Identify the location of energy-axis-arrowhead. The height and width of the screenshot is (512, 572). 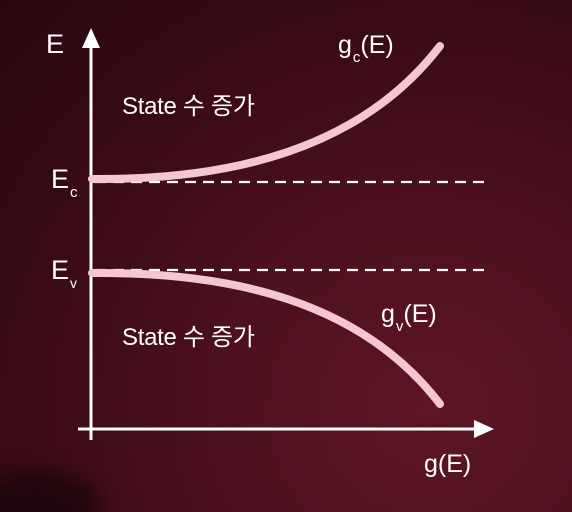
(91, 38).